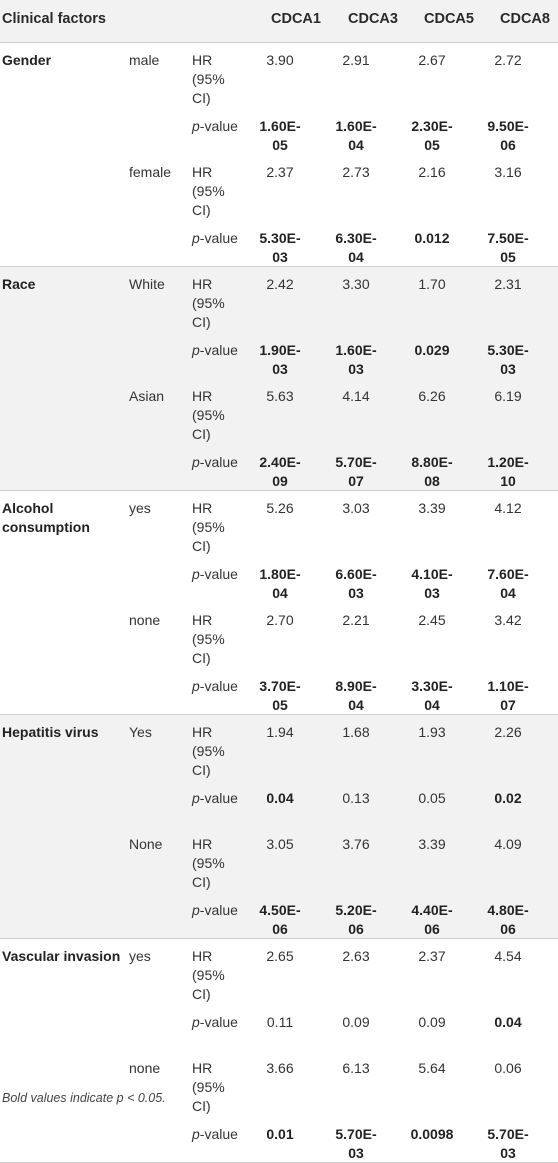 This screenshot has width=558, height=1163. I want to click on p-value: 4.10E-03, so click(432, 583).